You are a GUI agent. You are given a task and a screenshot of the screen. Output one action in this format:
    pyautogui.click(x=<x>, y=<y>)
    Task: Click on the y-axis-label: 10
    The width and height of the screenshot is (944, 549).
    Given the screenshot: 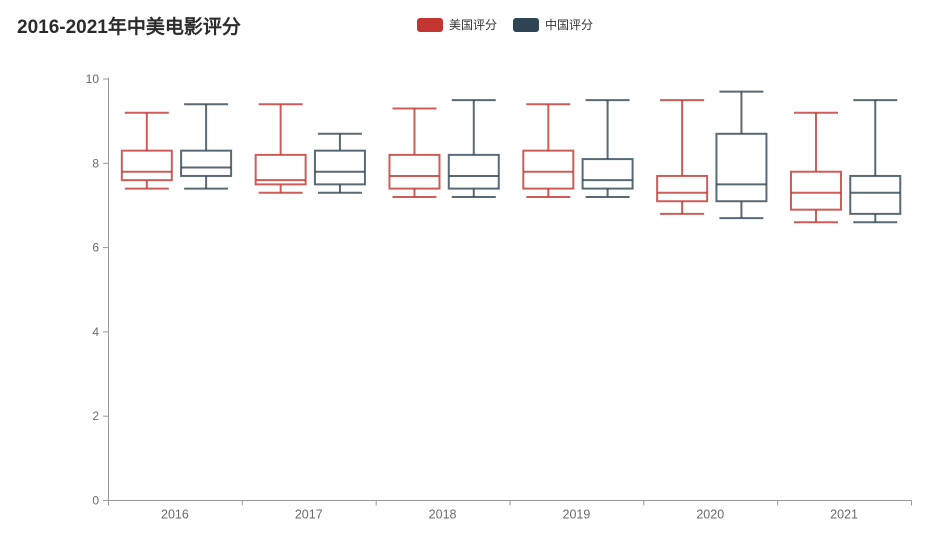 What is the action you would take?
    pyautogui.click(x=93, y=79)
    